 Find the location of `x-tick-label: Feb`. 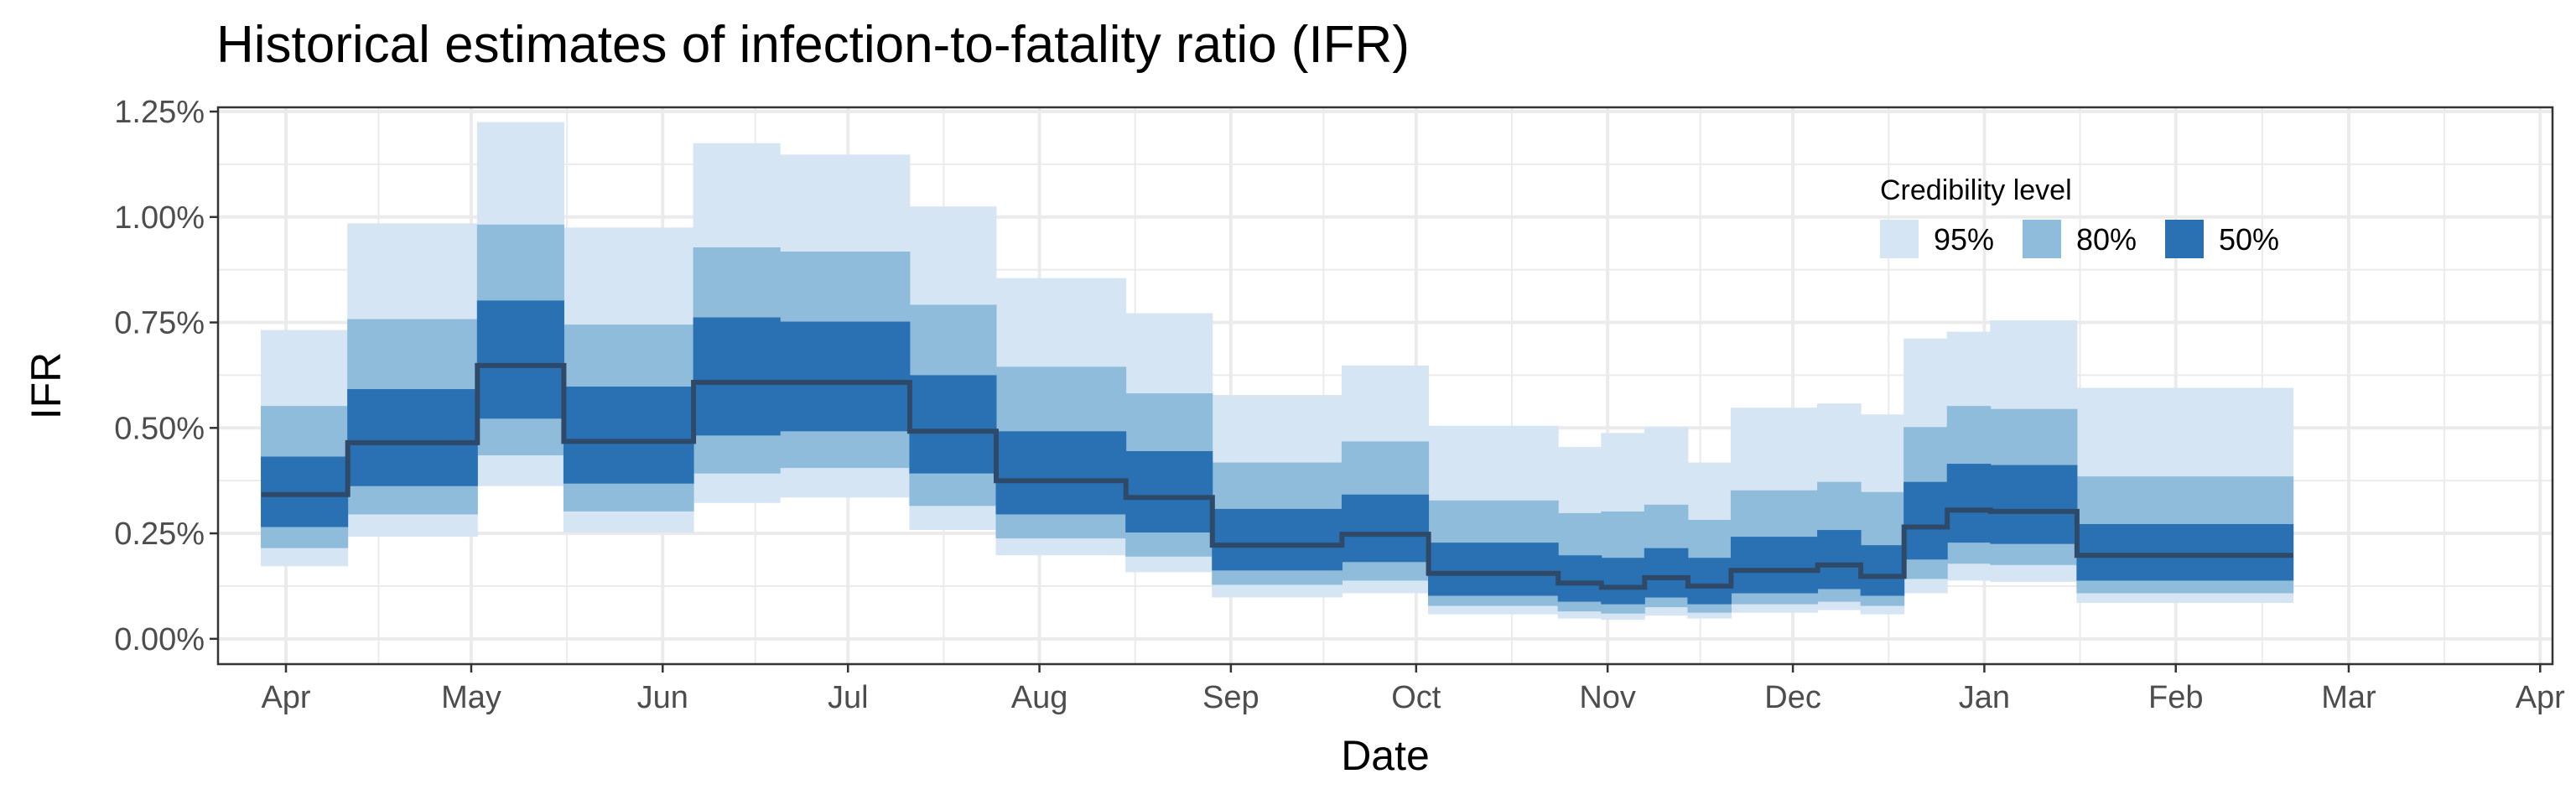

x-tick-label: Feb is located at coordinates (2175, 697).